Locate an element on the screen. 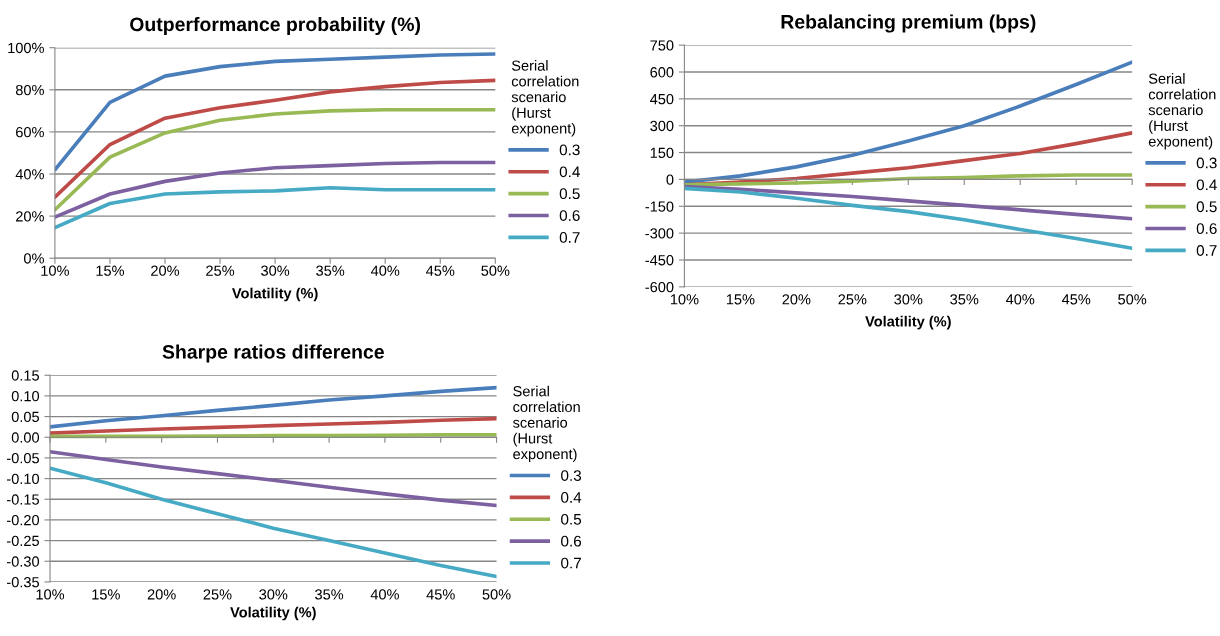 The height and width of the screenshot is (636, 1220). y-tick-label: 0.05 is located at coordinates (25, 417).